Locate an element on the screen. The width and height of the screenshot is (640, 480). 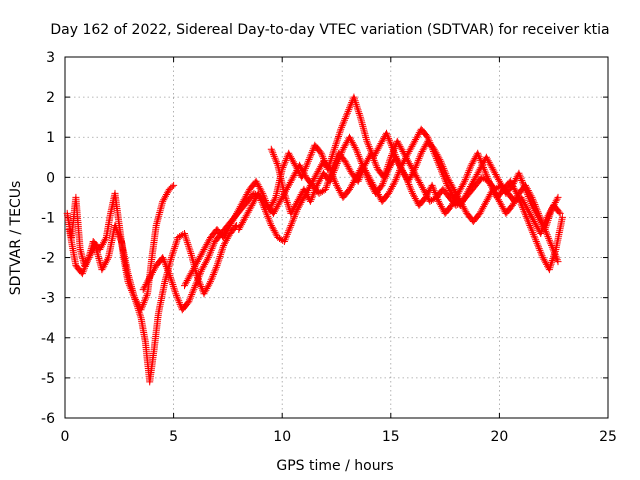
x-tick-label: 15 is located at coordinates (391, 437).